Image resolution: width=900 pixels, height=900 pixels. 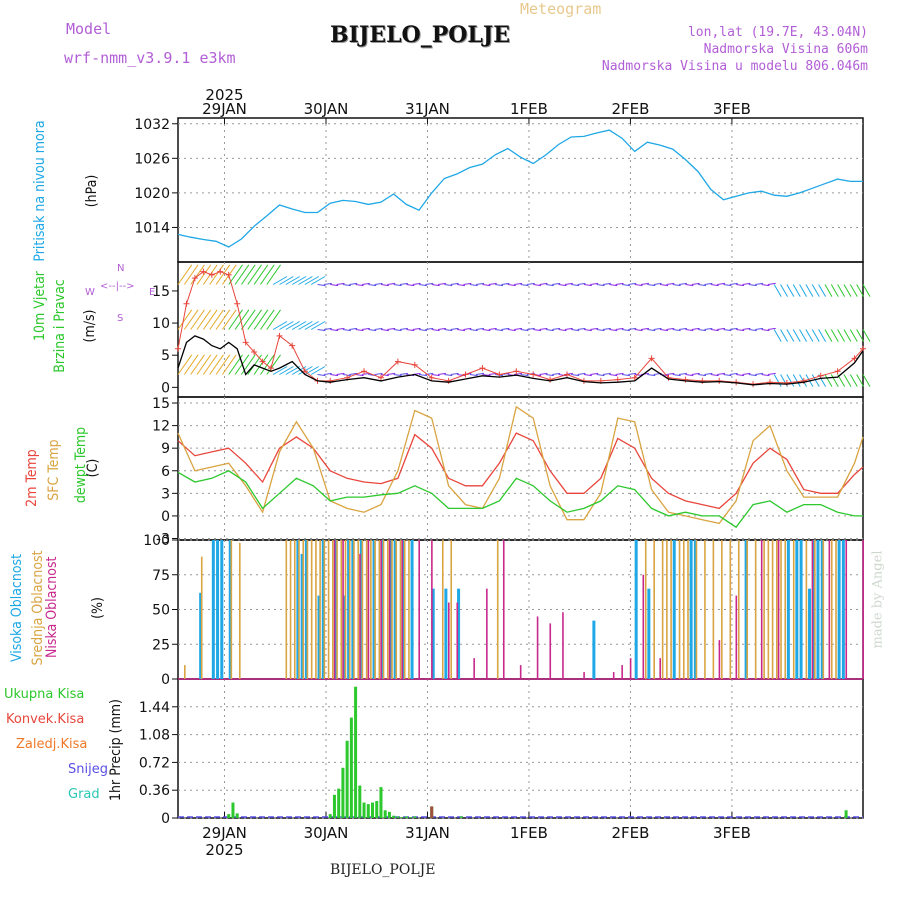 What do you see at coordinates (161, 404) in the screenshot?
I see `temperature-ytick-label: 15` at bounding box center [161, 404].